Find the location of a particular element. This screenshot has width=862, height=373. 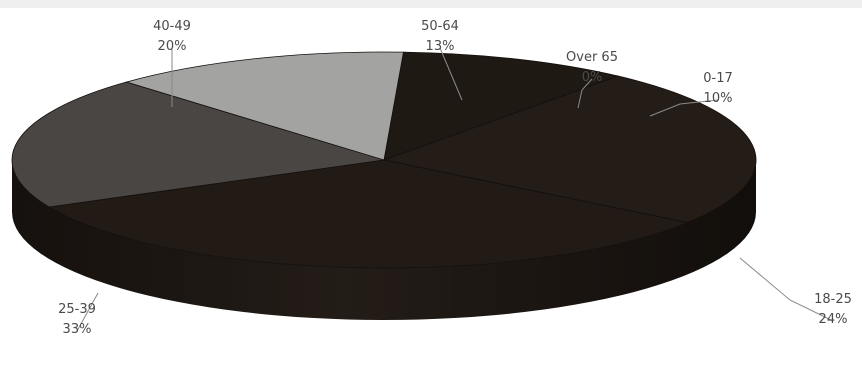

slice-value-18-25: 24% is located at coordinates (833, 319).